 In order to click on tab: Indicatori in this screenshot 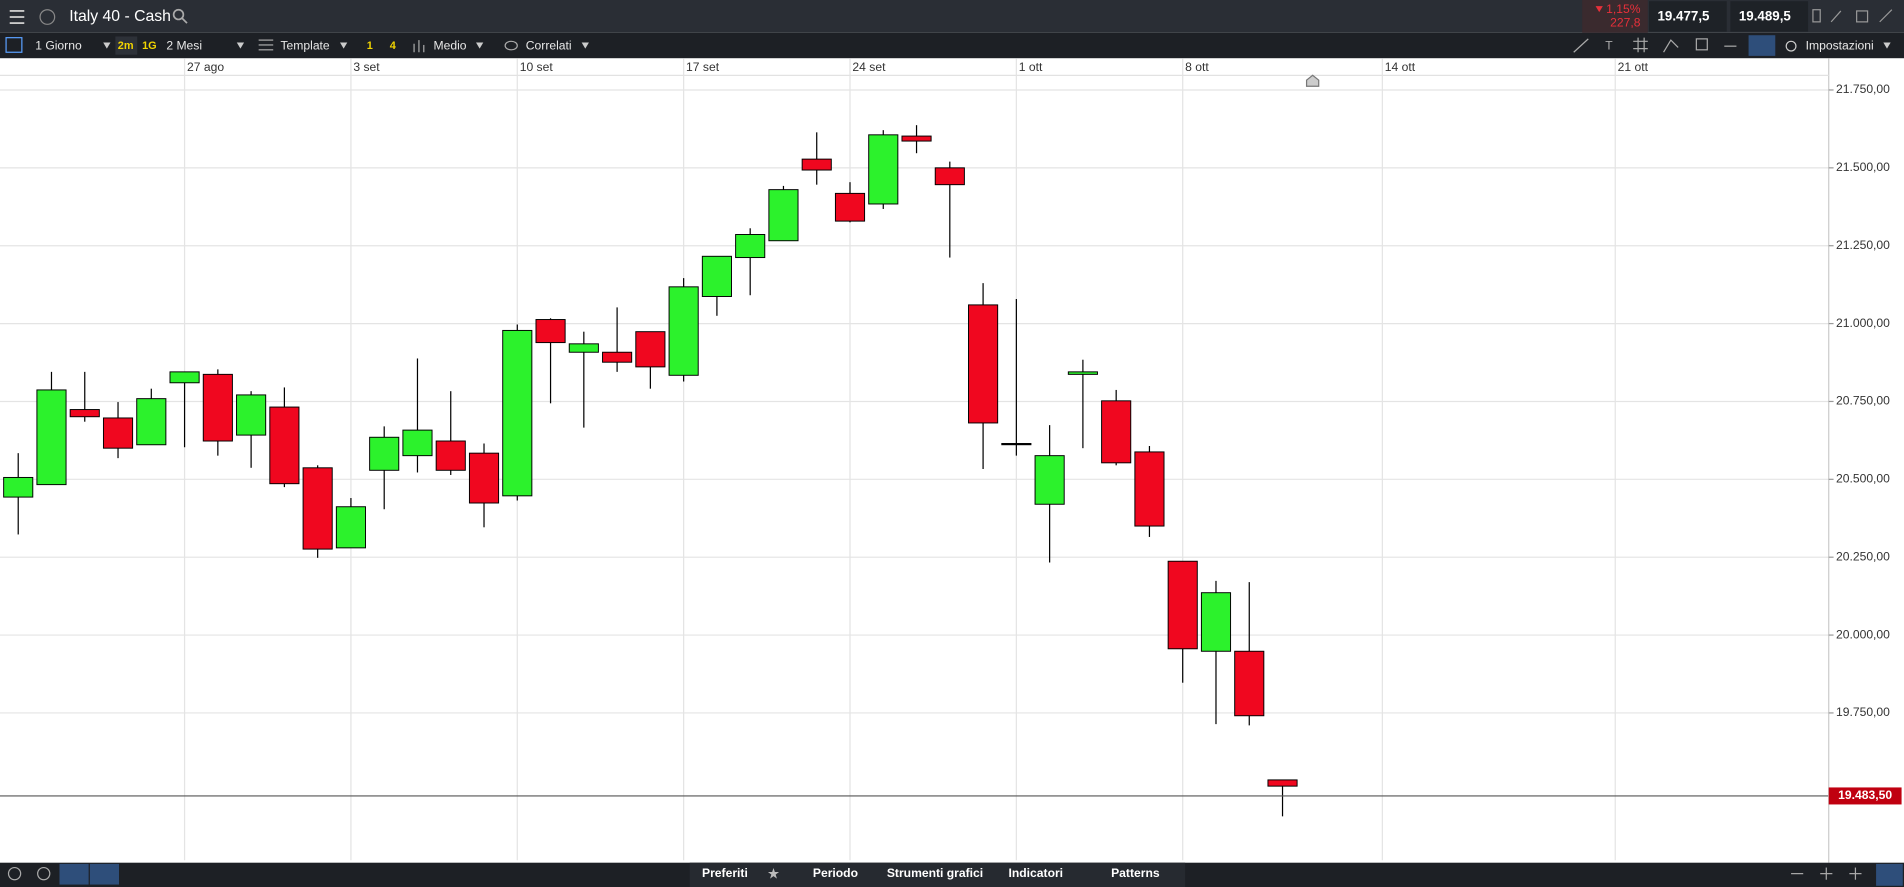, I will do `click(1036, 873)`.